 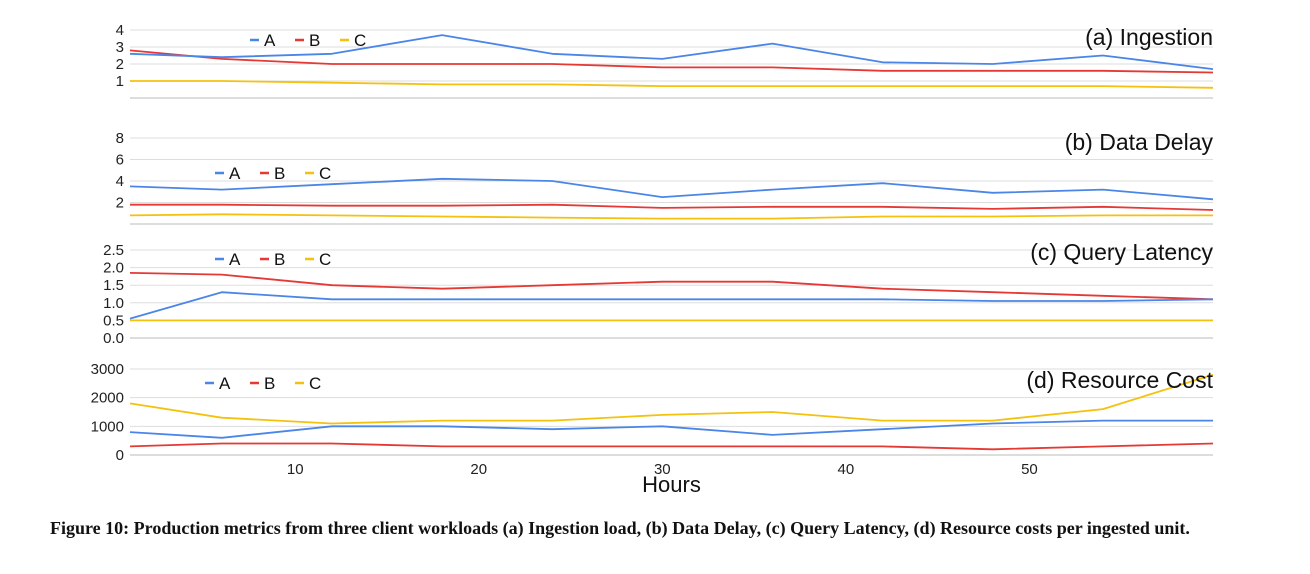 I want to click on panel-title: (b) Data Delay, so click(x=1139, y=142).